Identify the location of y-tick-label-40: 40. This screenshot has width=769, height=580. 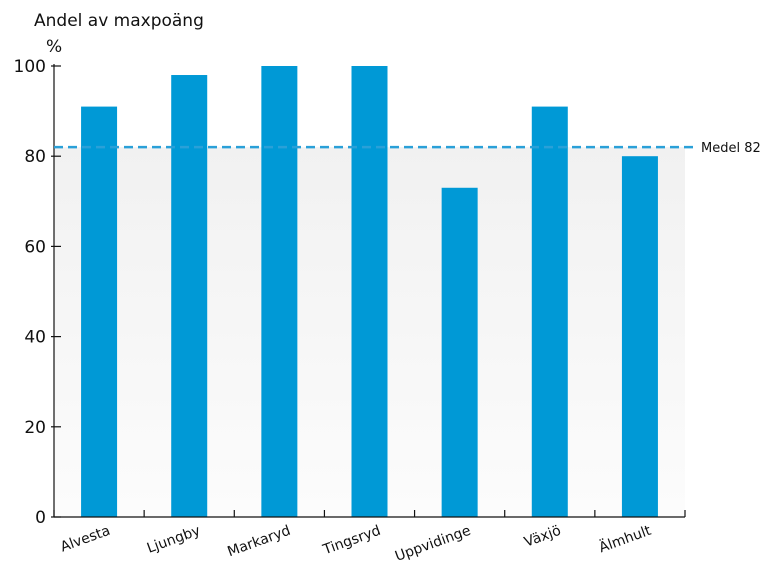
(35, 338).